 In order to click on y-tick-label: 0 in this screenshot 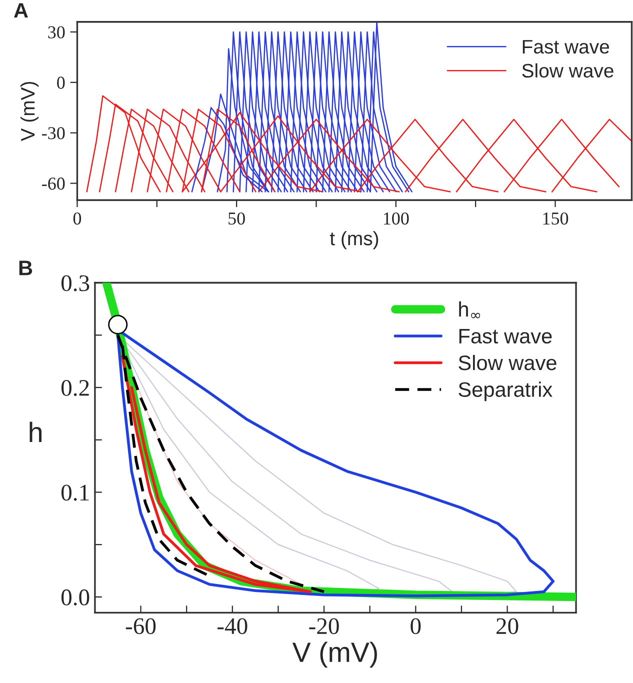, I will do `click(61, 82)`.